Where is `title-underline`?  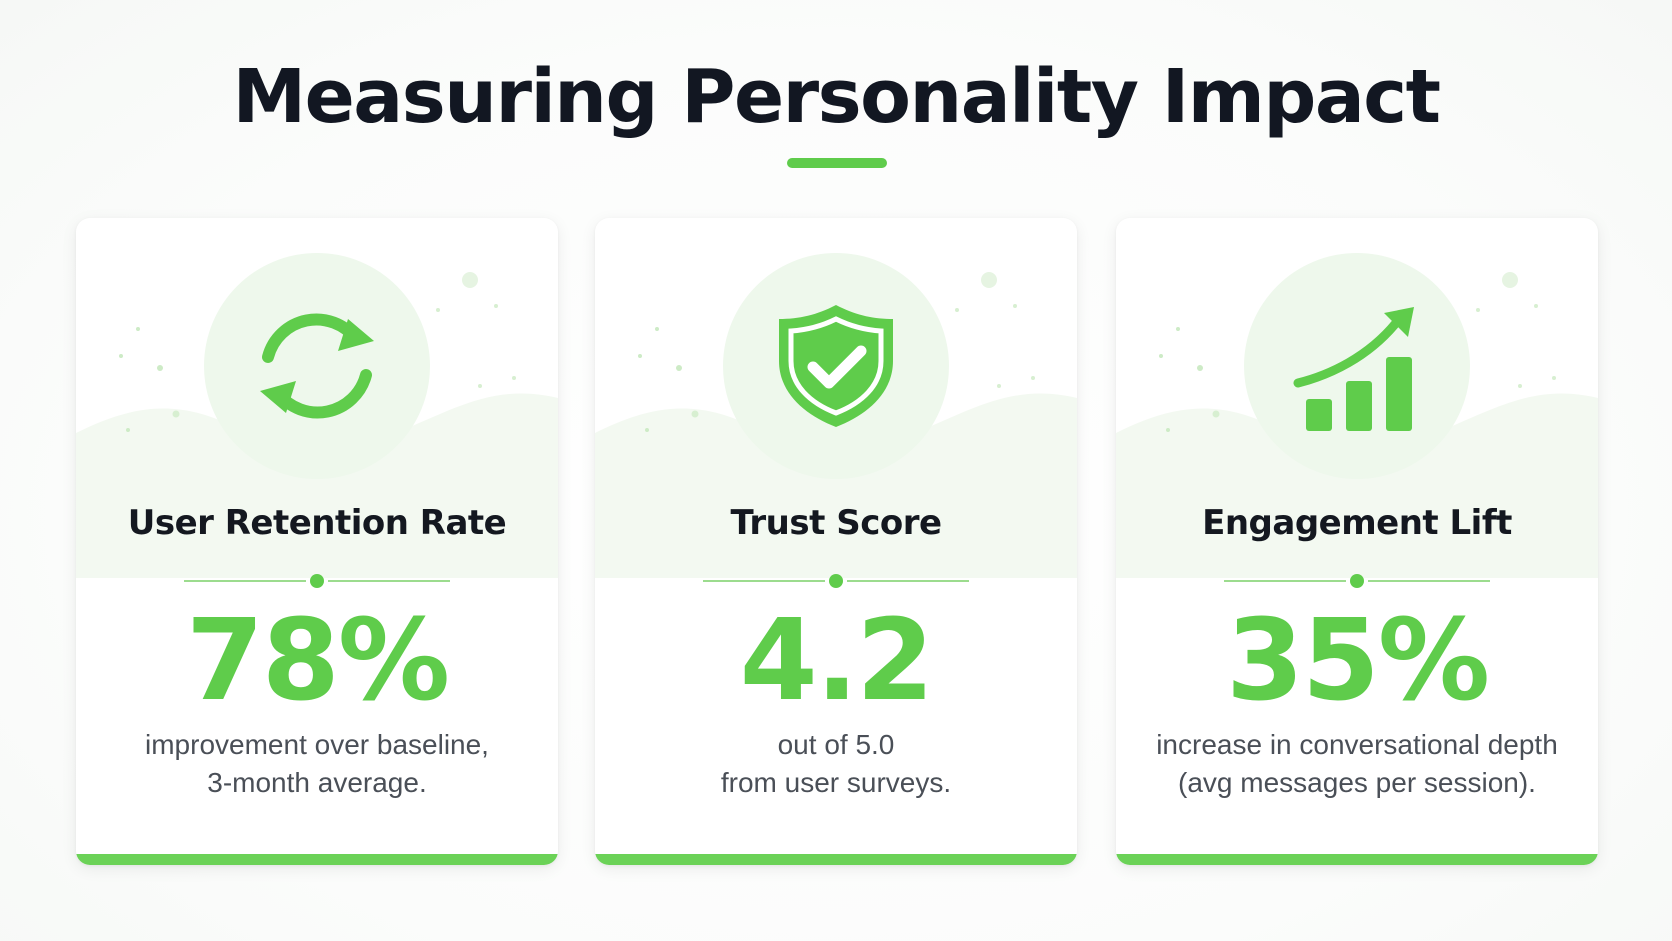
title-underline is located at coordinates (837, 163).